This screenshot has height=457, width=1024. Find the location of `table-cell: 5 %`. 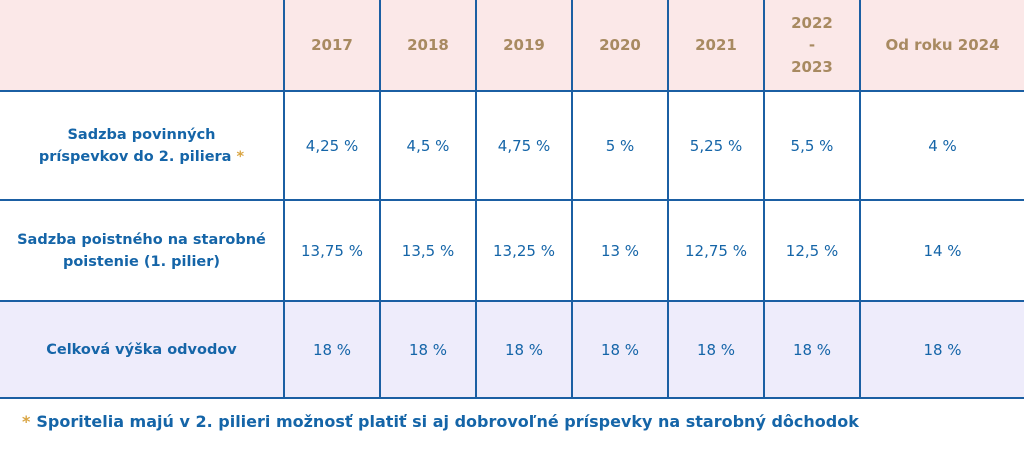

table-cell: 5 % is located at coordinates (619, 145).